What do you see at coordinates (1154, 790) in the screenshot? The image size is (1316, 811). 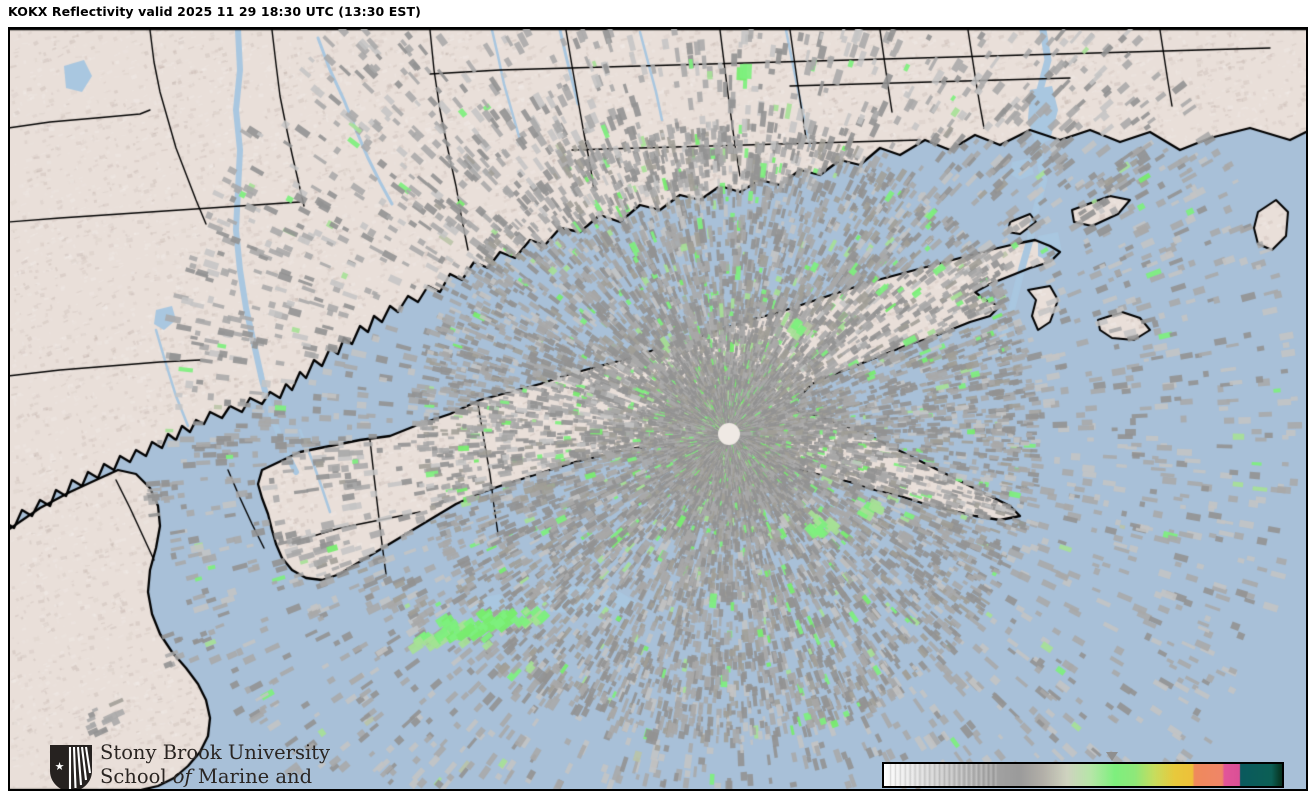 I see `colorbar-tick-50: 50` at bounding box center [1154, 790].